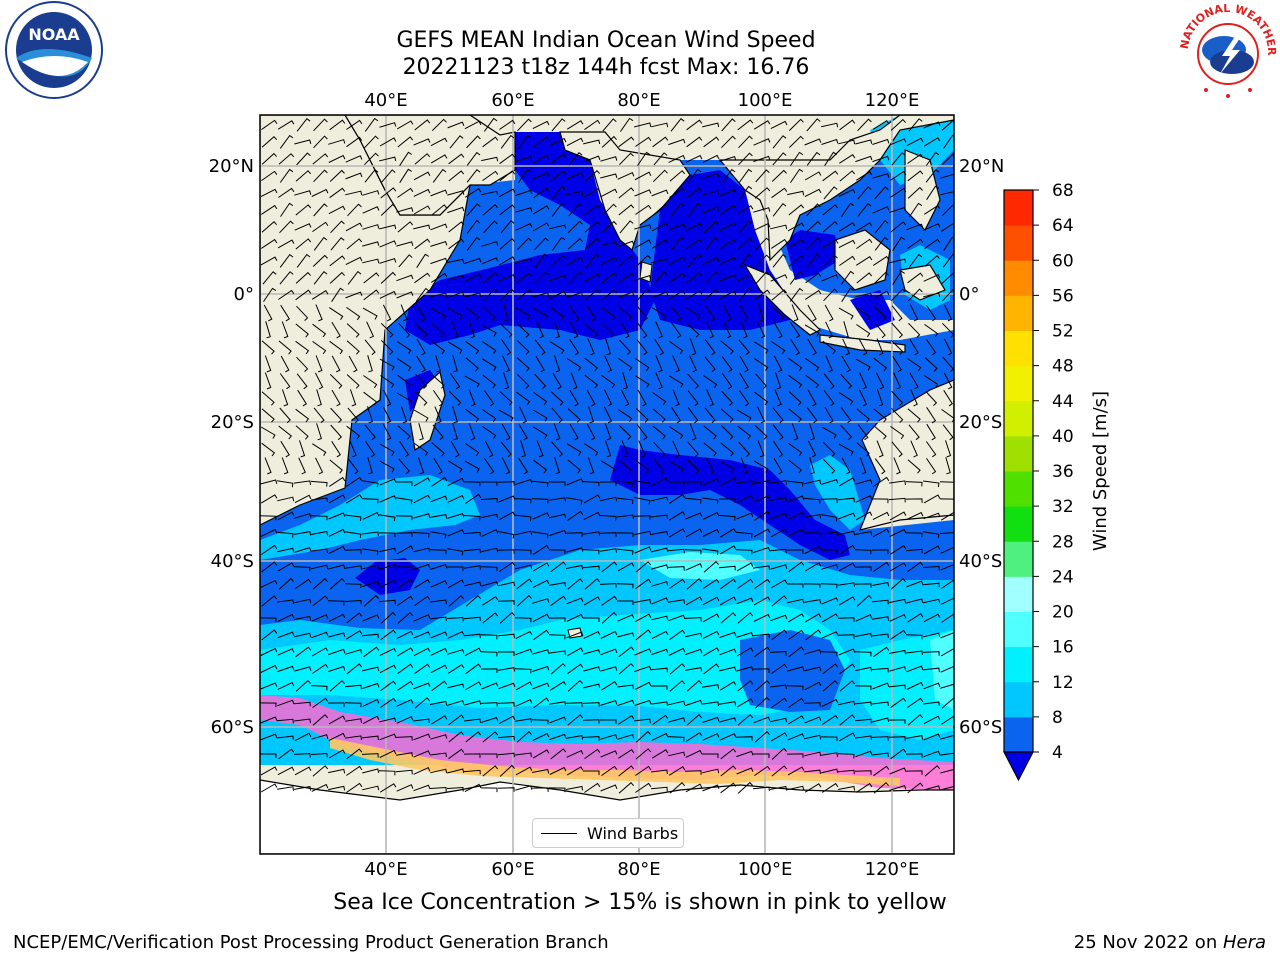 The image size is (1280, 960). I want to click on colorbar-swatch, so click(1018, 559).